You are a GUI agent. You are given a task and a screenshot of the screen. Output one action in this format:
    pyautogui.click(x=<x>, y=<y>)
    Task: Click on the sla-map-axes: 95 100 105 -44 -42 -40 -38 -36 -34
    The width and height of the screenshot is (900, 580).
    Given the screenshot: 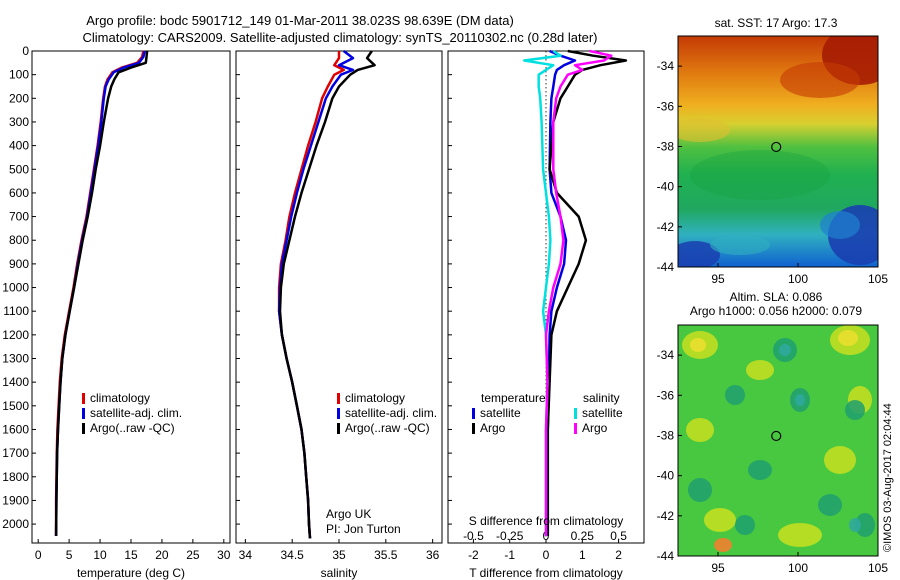 What is the action you would take?
    pyautogui.click(x=773, y=461)
    